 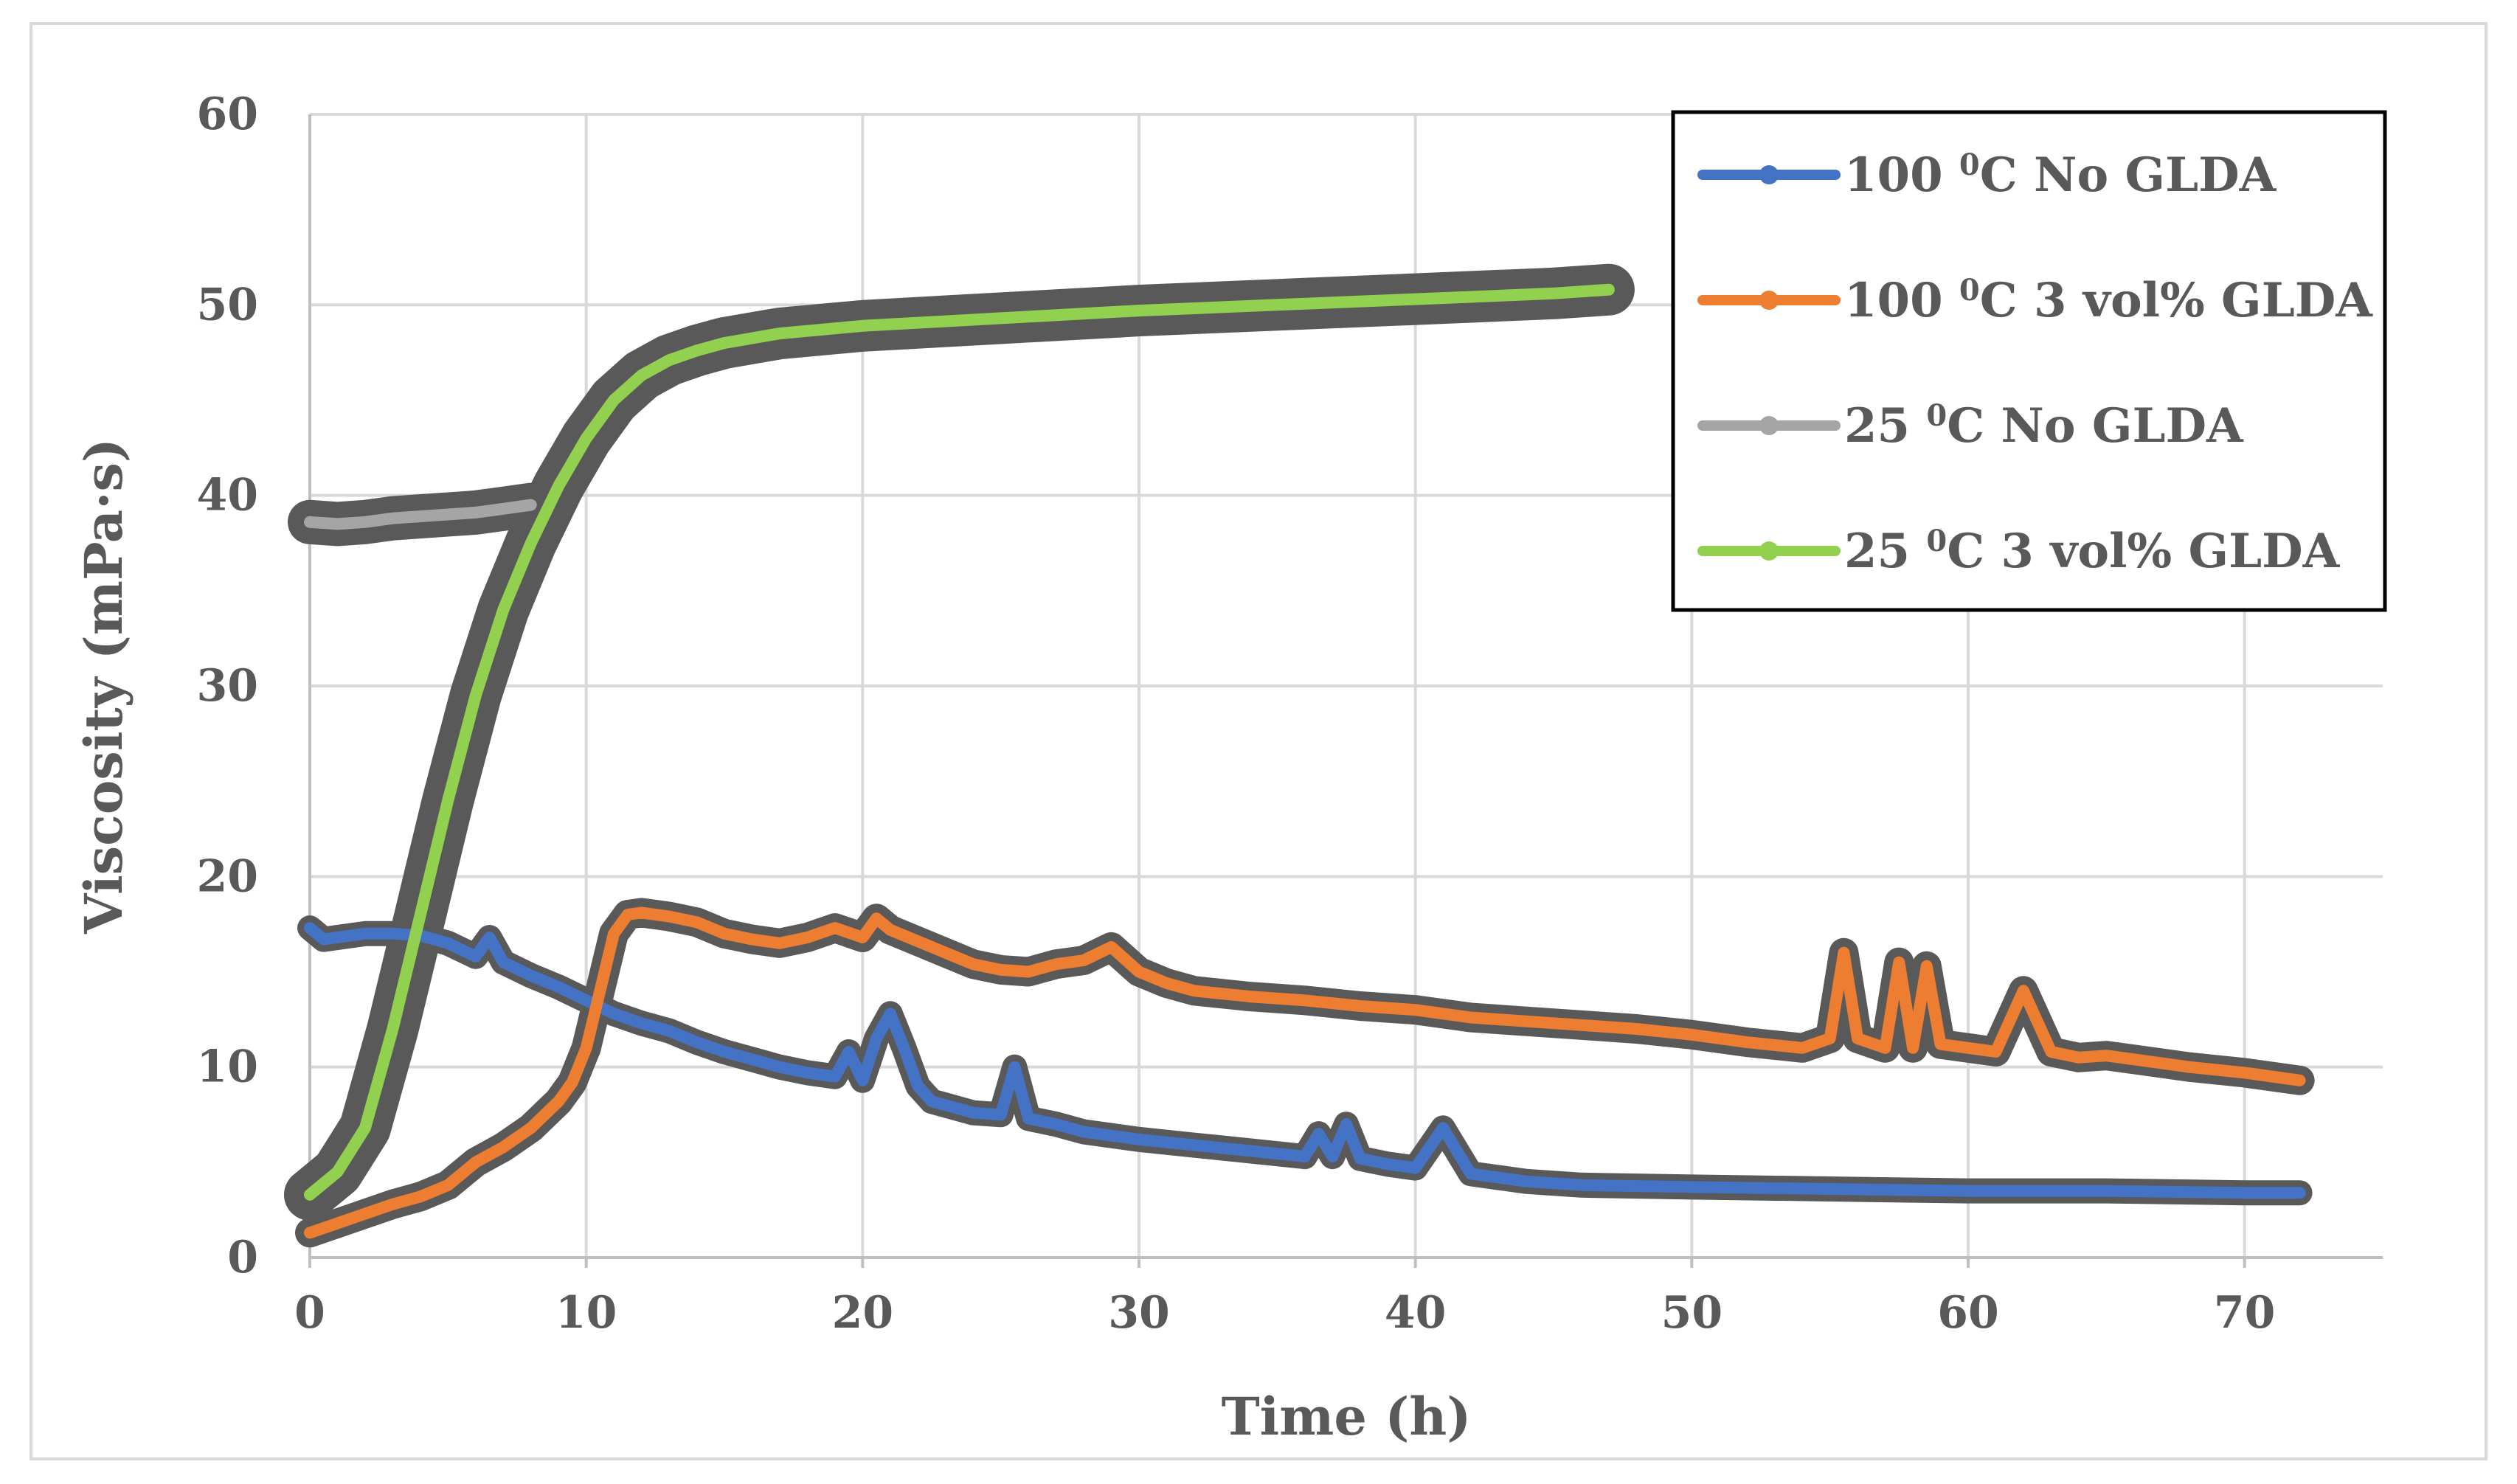 What do you see at coordinates (1416, 1313) in the screenshot?
I see `x-tick-label: 40` at bounding box center [1416, 1313].